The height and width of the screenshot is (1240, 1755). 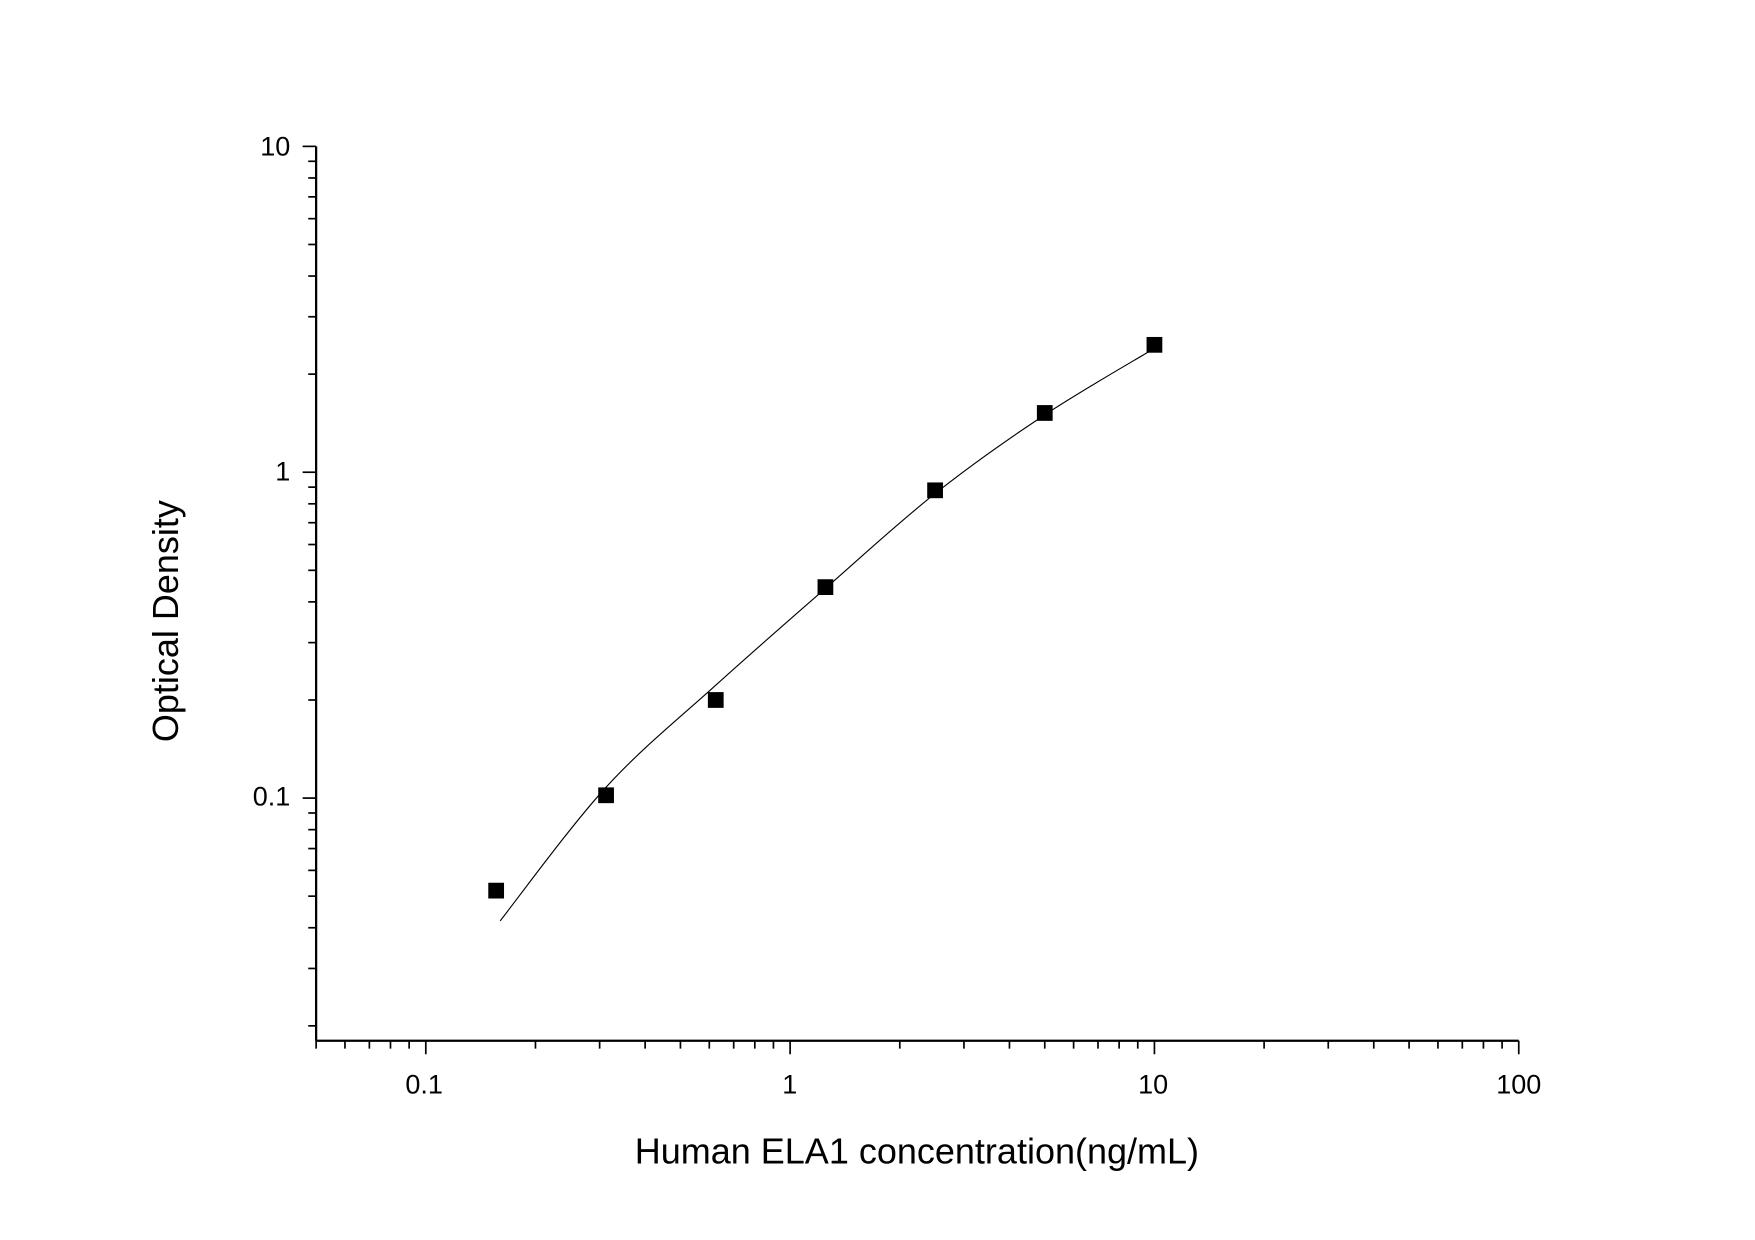 I want to click on x-axis-label: Human ELA1 concentration(ng/mL), so click(x=917, y=1150).